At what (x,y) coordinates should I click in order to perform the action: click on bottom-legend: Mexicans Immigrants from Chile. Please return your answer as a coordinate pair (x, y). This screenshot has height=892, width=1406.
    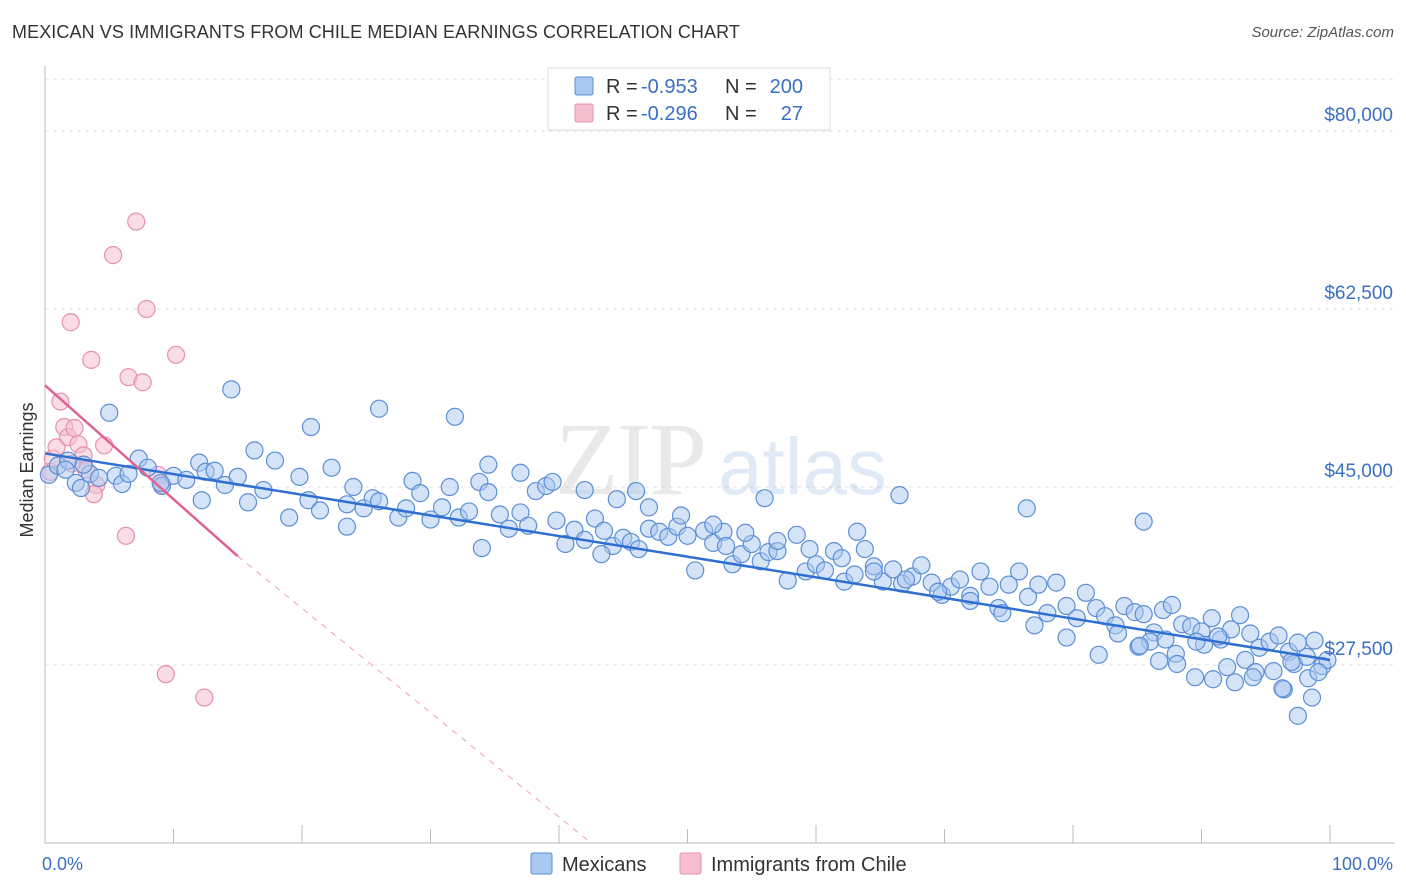
    Looking at the image, I should click on (718, 864).